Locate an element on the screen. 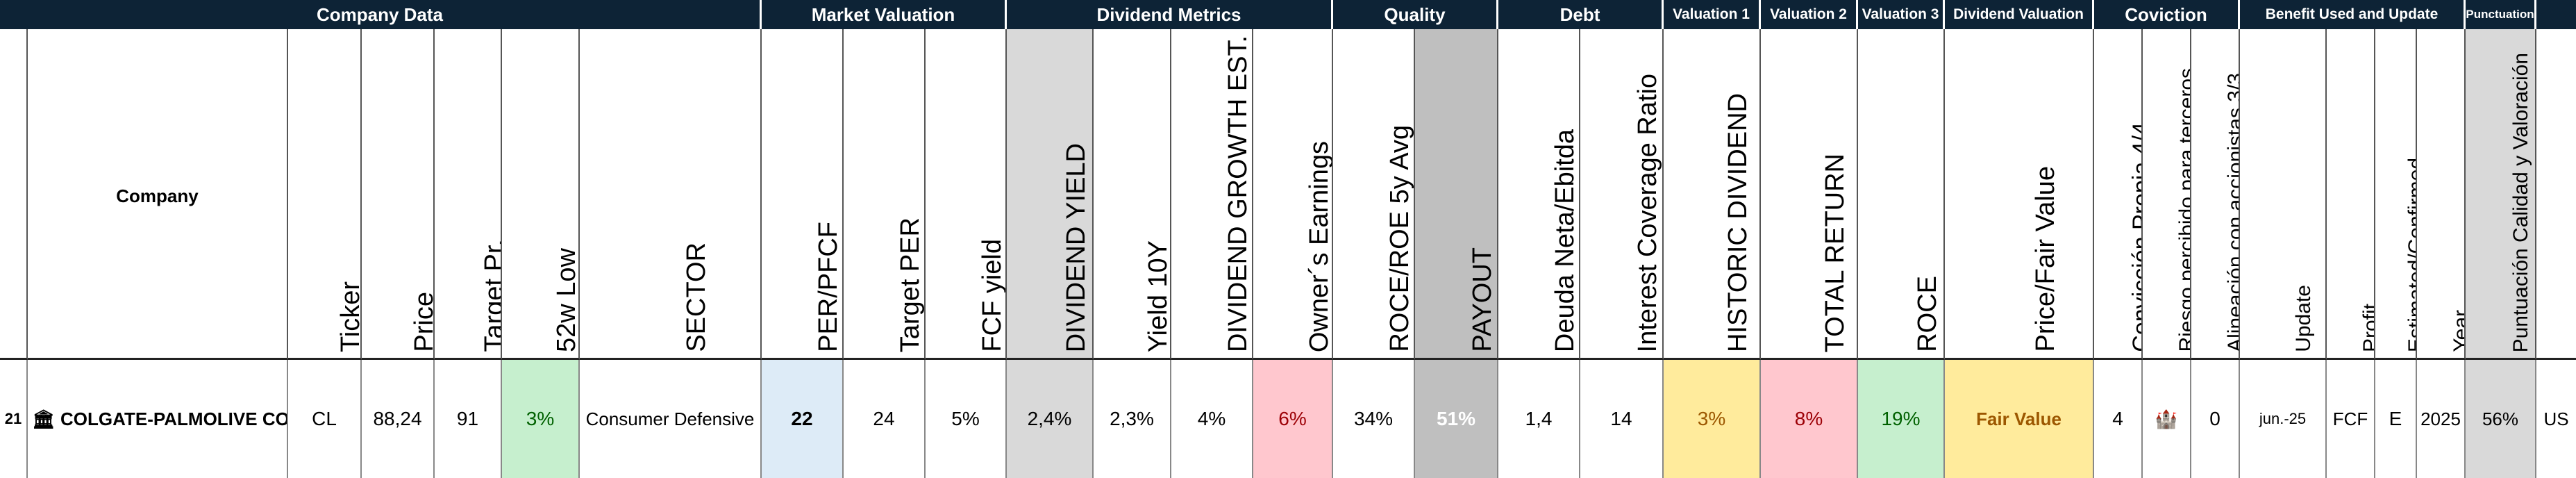 The width and height of the screenshot is (2576, 478). header-roce-roe-label: ROCE/ROE 5y Avg is located at coordinates (1399, 239).